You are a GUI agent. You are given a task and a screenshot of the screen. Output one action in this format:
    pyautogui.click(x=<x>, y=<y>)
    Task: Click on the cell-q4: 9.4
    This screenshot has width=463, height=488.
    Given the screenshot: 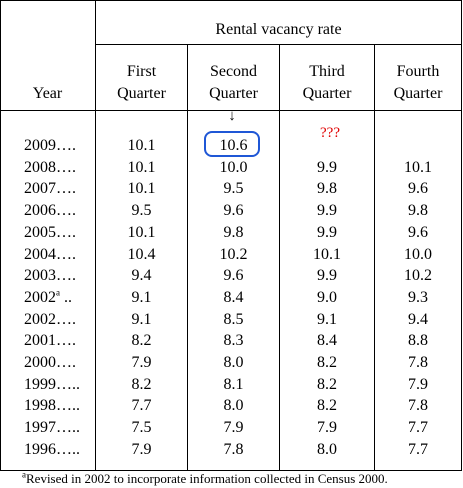 What is the action you would take?
    pyautogui.click(x=418, y=319)
    